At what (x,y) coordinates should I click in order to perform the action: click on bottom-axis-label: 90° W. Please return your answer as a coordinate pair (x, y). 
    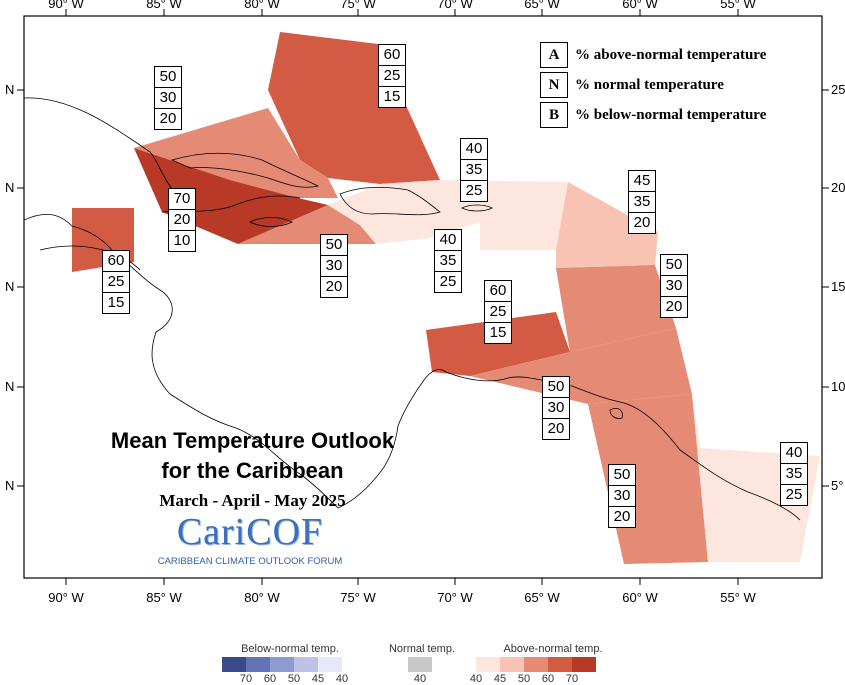
    Looking at the image, I should click on (66, 597).